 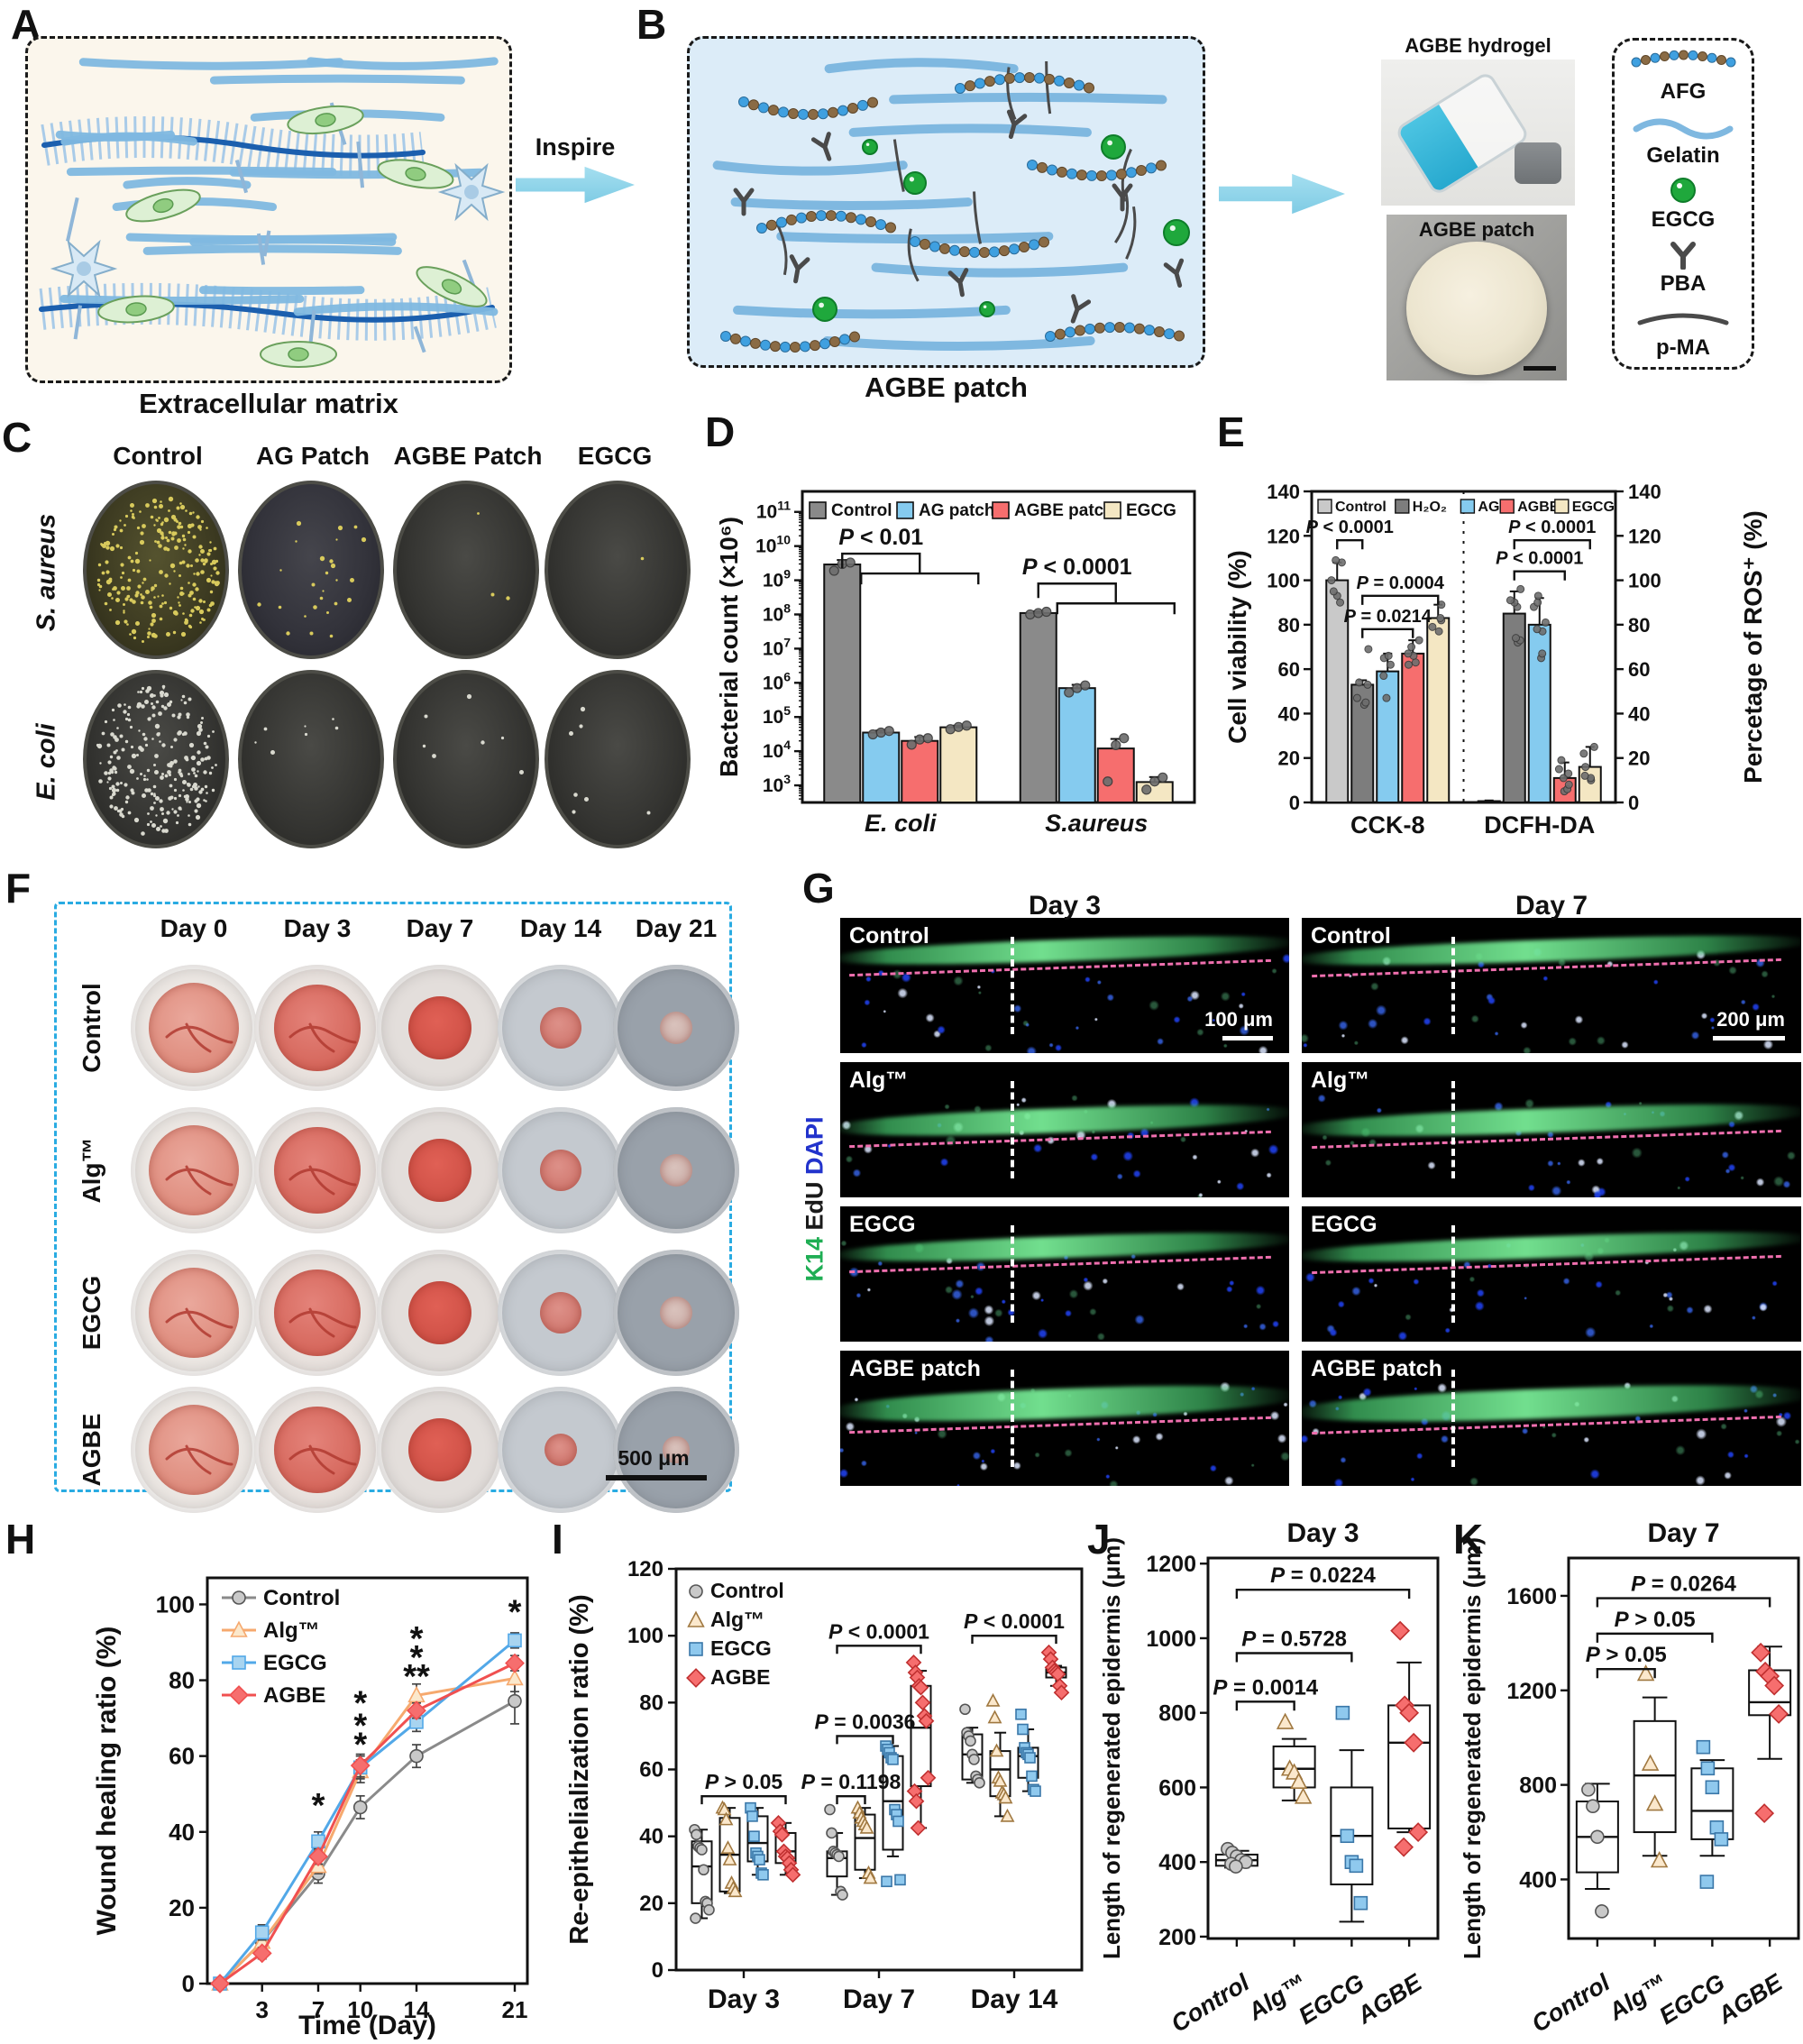 I want to click on wound-column-header: Day 7, so click(x=440, y=928).